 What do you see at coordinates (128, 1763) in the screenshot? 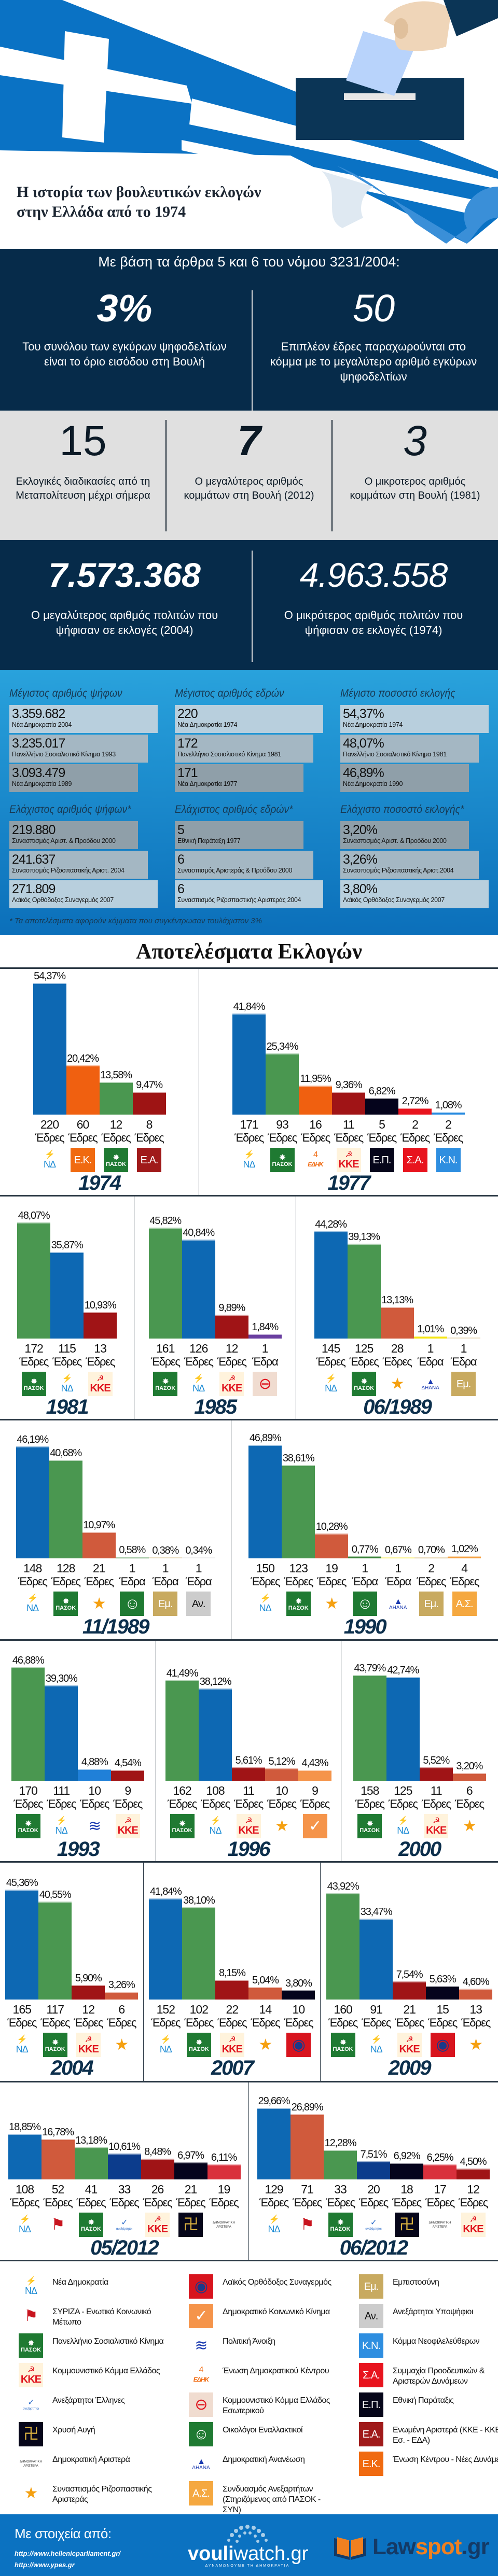
I see `bar-value-label: 4,54%` at bounding box center [128, 1763].